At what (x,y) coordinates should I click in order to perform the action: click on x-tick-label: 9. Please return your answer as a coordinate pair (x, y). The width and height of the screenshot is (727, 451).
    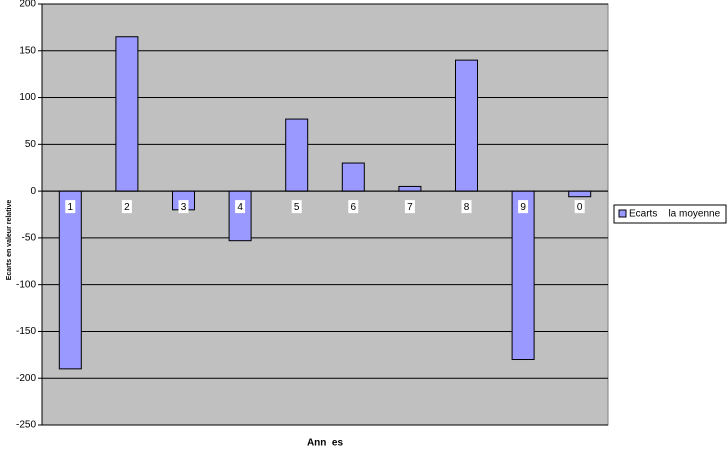
    Looking at the image, I should click on (523, 207).